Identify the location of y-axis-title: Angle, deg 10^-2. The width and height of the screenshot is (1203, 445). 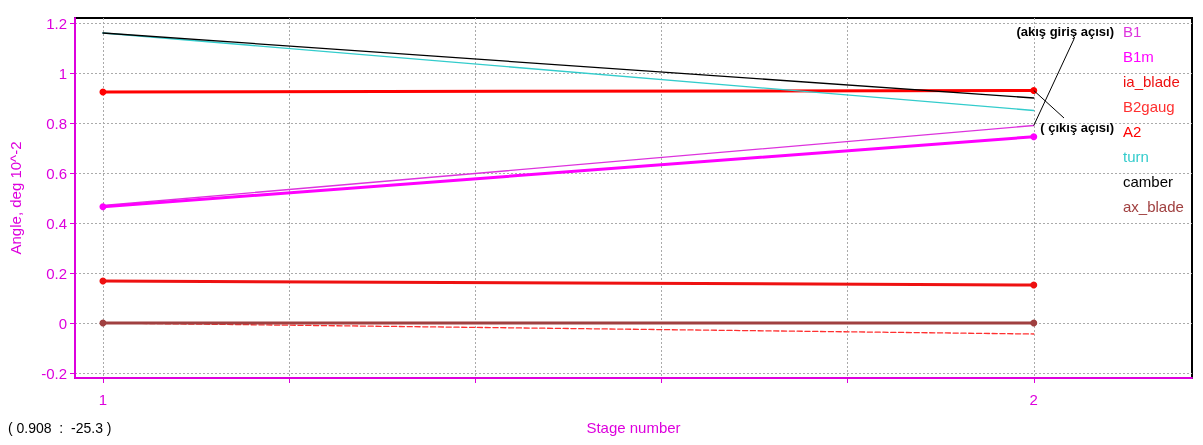
(15, 198).